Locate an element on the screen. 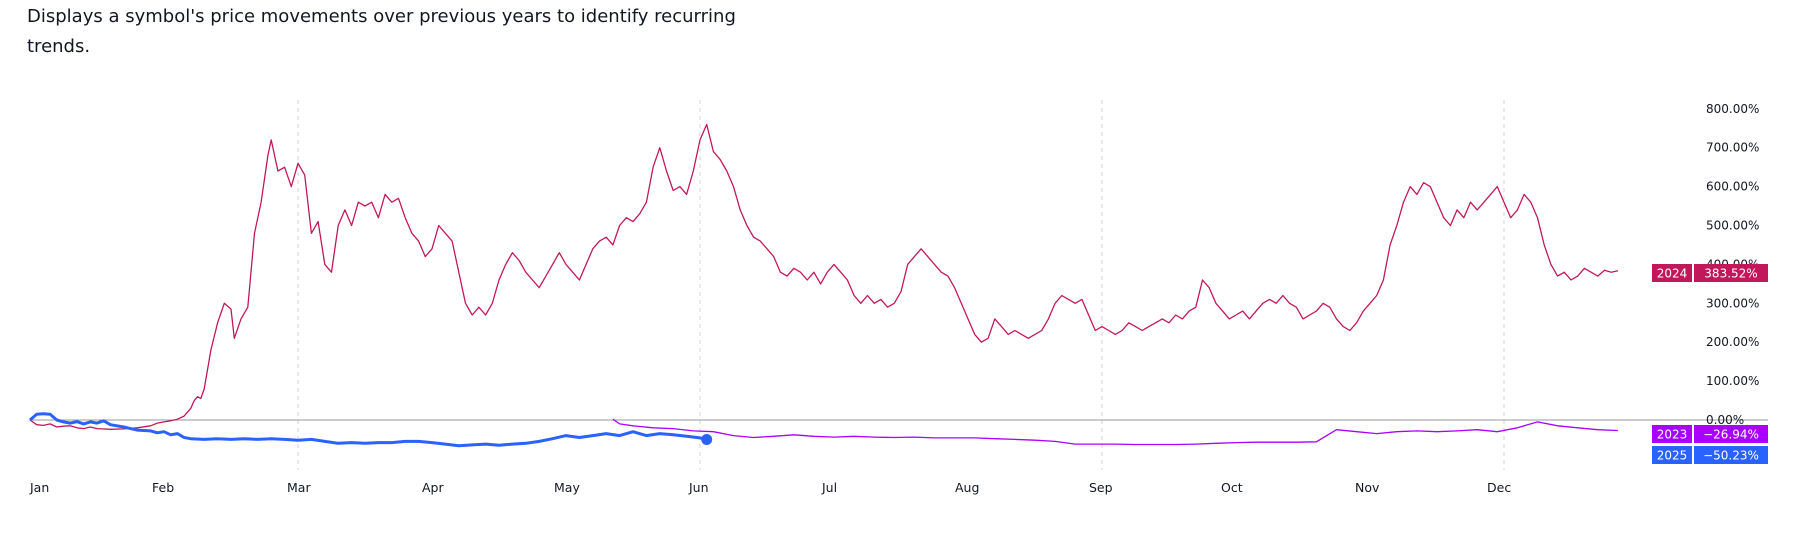  y-tick-label: 300.00% is located at coordinates (1732, 303).